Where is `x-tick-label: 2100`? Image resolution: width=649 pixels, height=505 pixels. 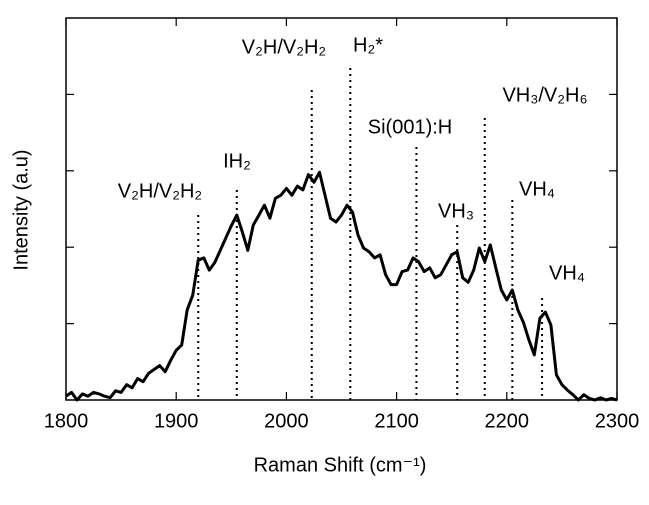
x-tick-label: 2100 is located at coordinates (396, 421).